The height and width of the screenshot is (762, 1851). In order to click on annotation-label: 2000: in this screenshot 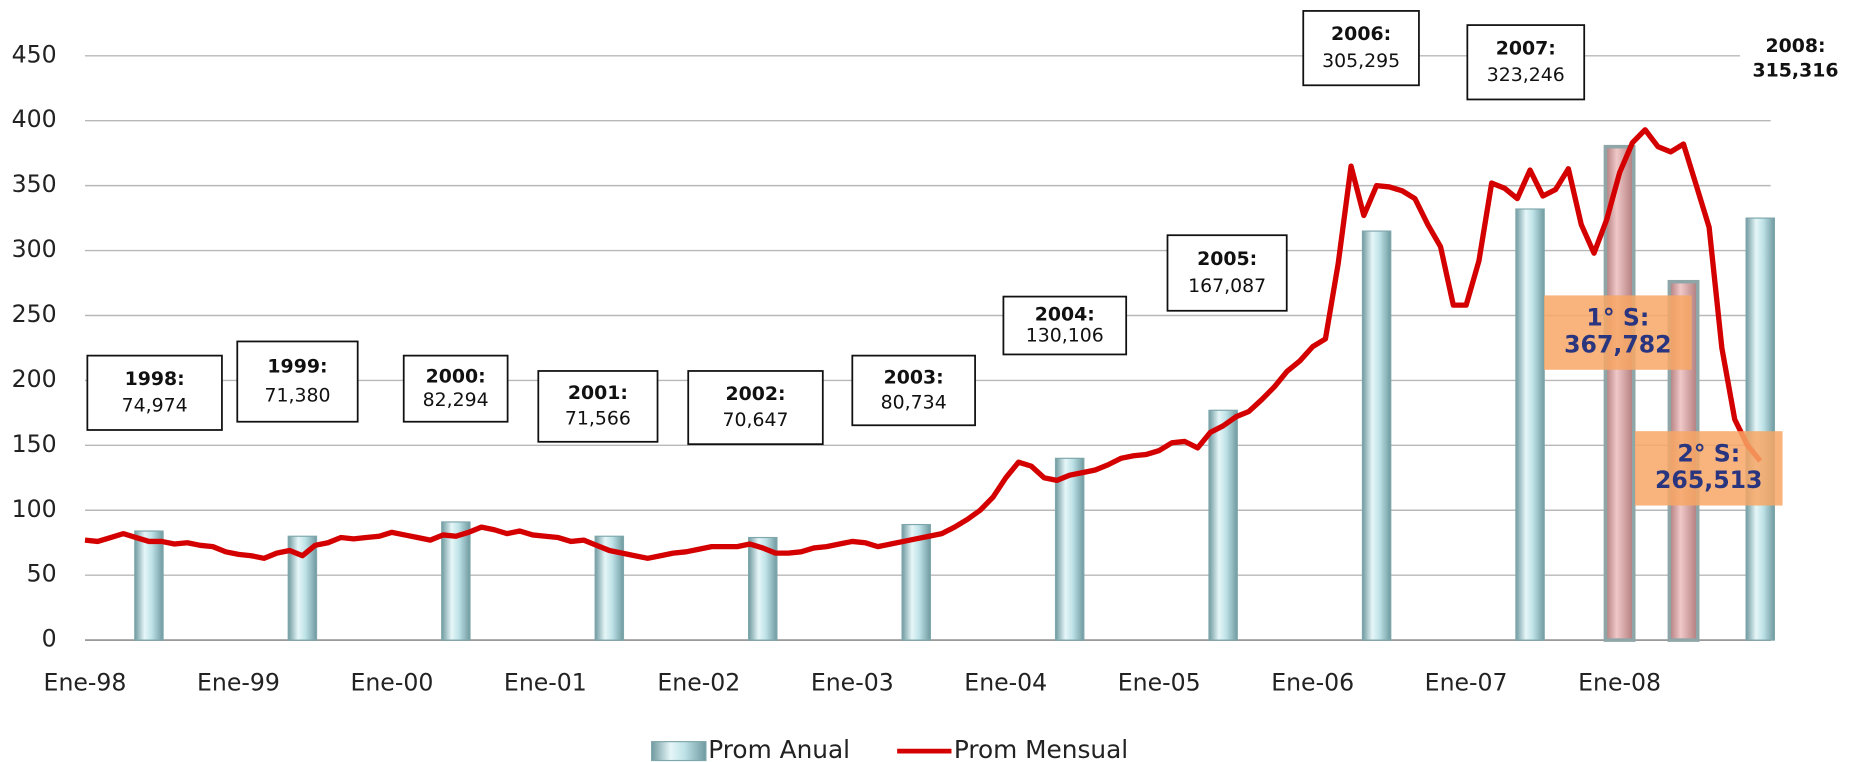, I will do `click(456, 376)`.